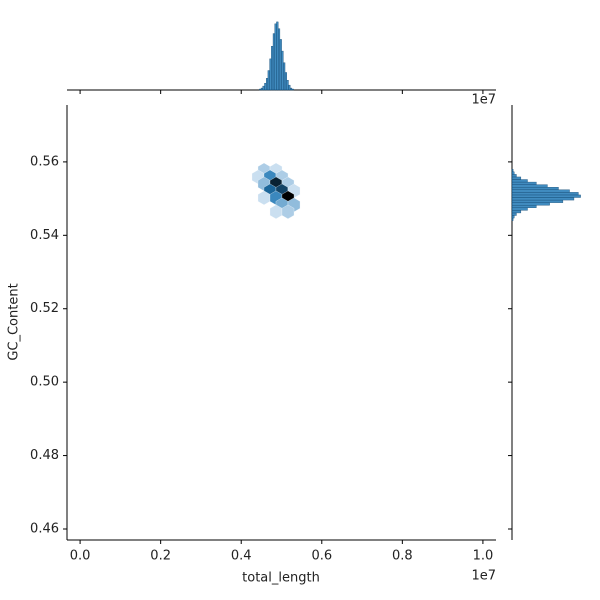 This screenshot has height=600, width=600. I want to click on hexbin, so click(288, 211).